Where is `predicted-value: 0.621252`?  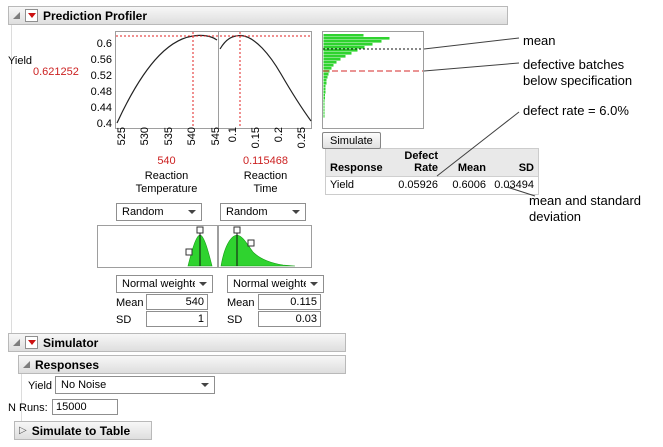 predicted-value: 0.621252 is located at coordinates (56, 72).